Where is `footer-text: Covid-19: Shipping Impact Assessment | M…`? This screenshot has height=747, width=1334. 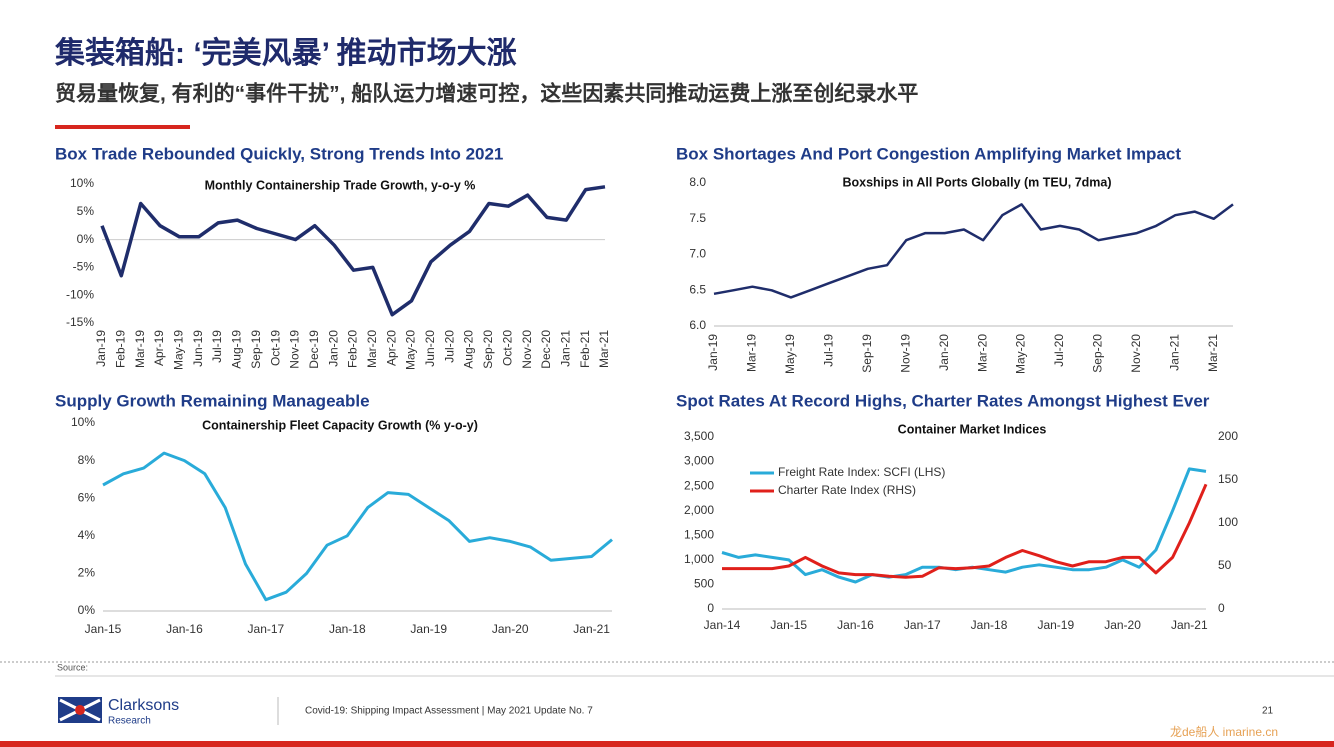
footer-text: Covid-19: Shipping Impact Assessment | M… is located at coordinates (449, 711).